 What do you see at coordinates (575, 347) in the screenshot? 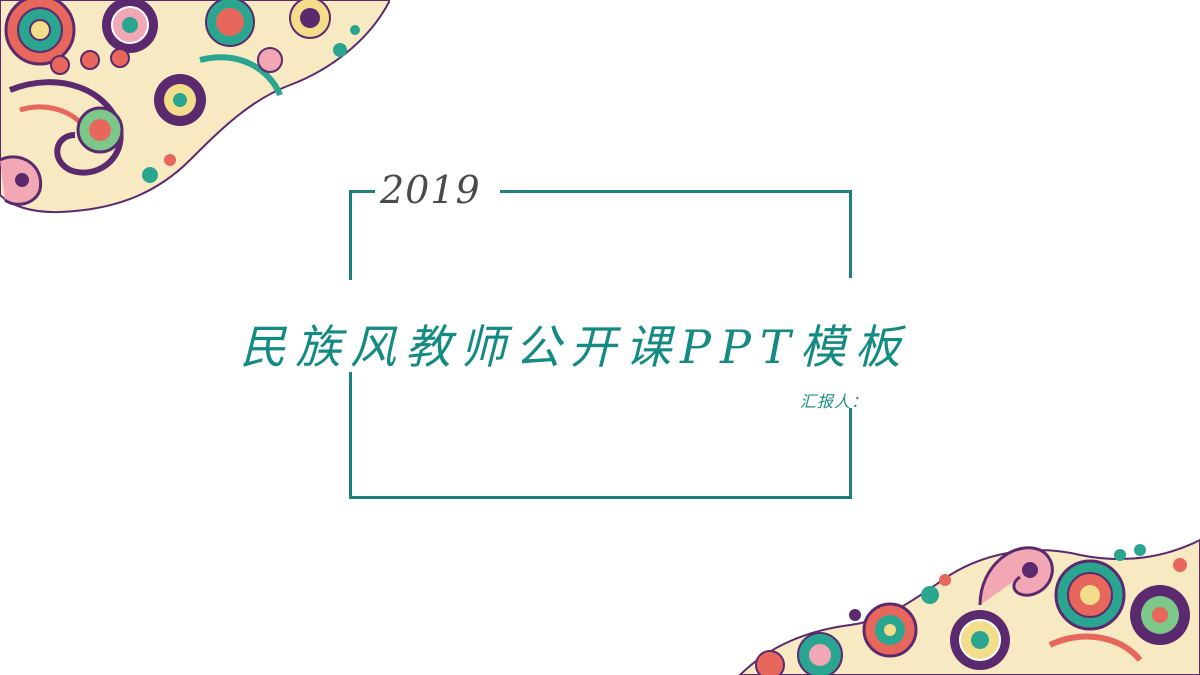
I see `slide-title: 民族风教师公开课PPT模板` at bounding box center [575, 347].